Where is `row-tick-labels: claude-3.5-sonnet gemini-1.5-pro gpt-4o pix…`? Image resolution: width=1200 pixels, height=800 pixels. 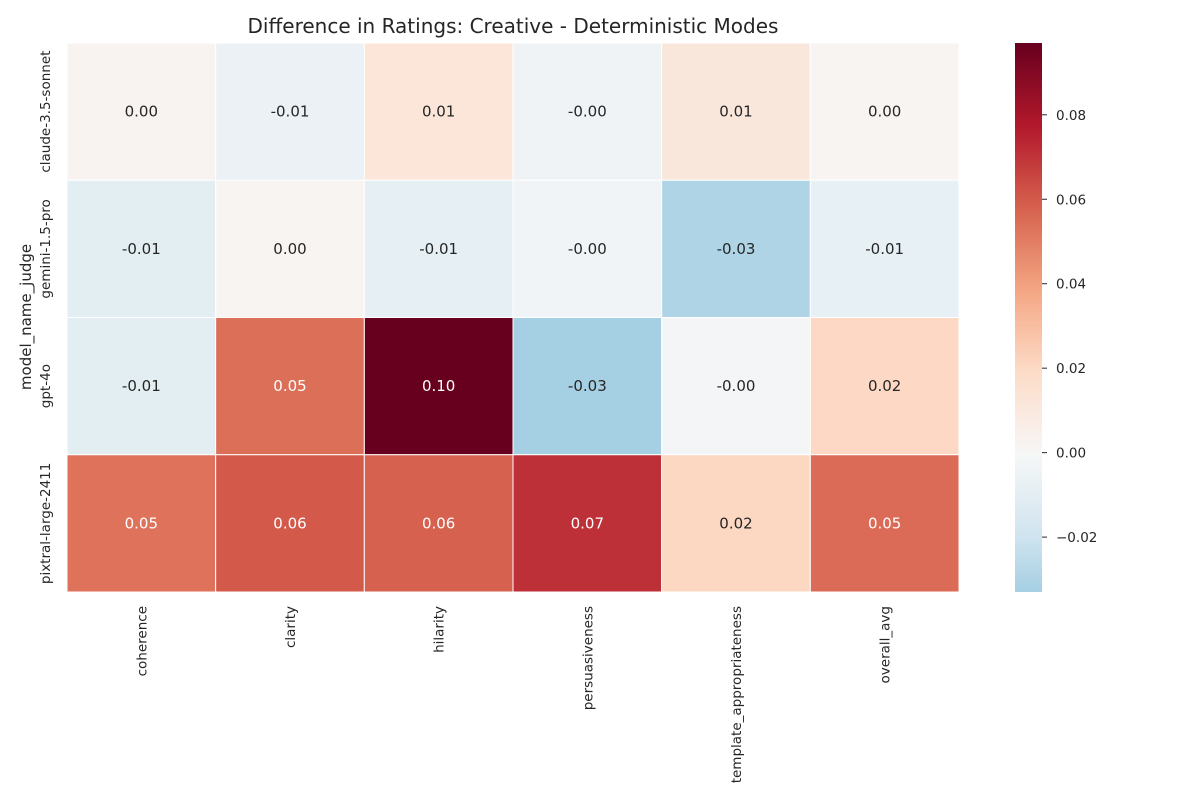 row-tick-labels: claude-3.5-sonnet gemini-1.5-pro gpt-4o pix… is located at coordinates (46, 318).